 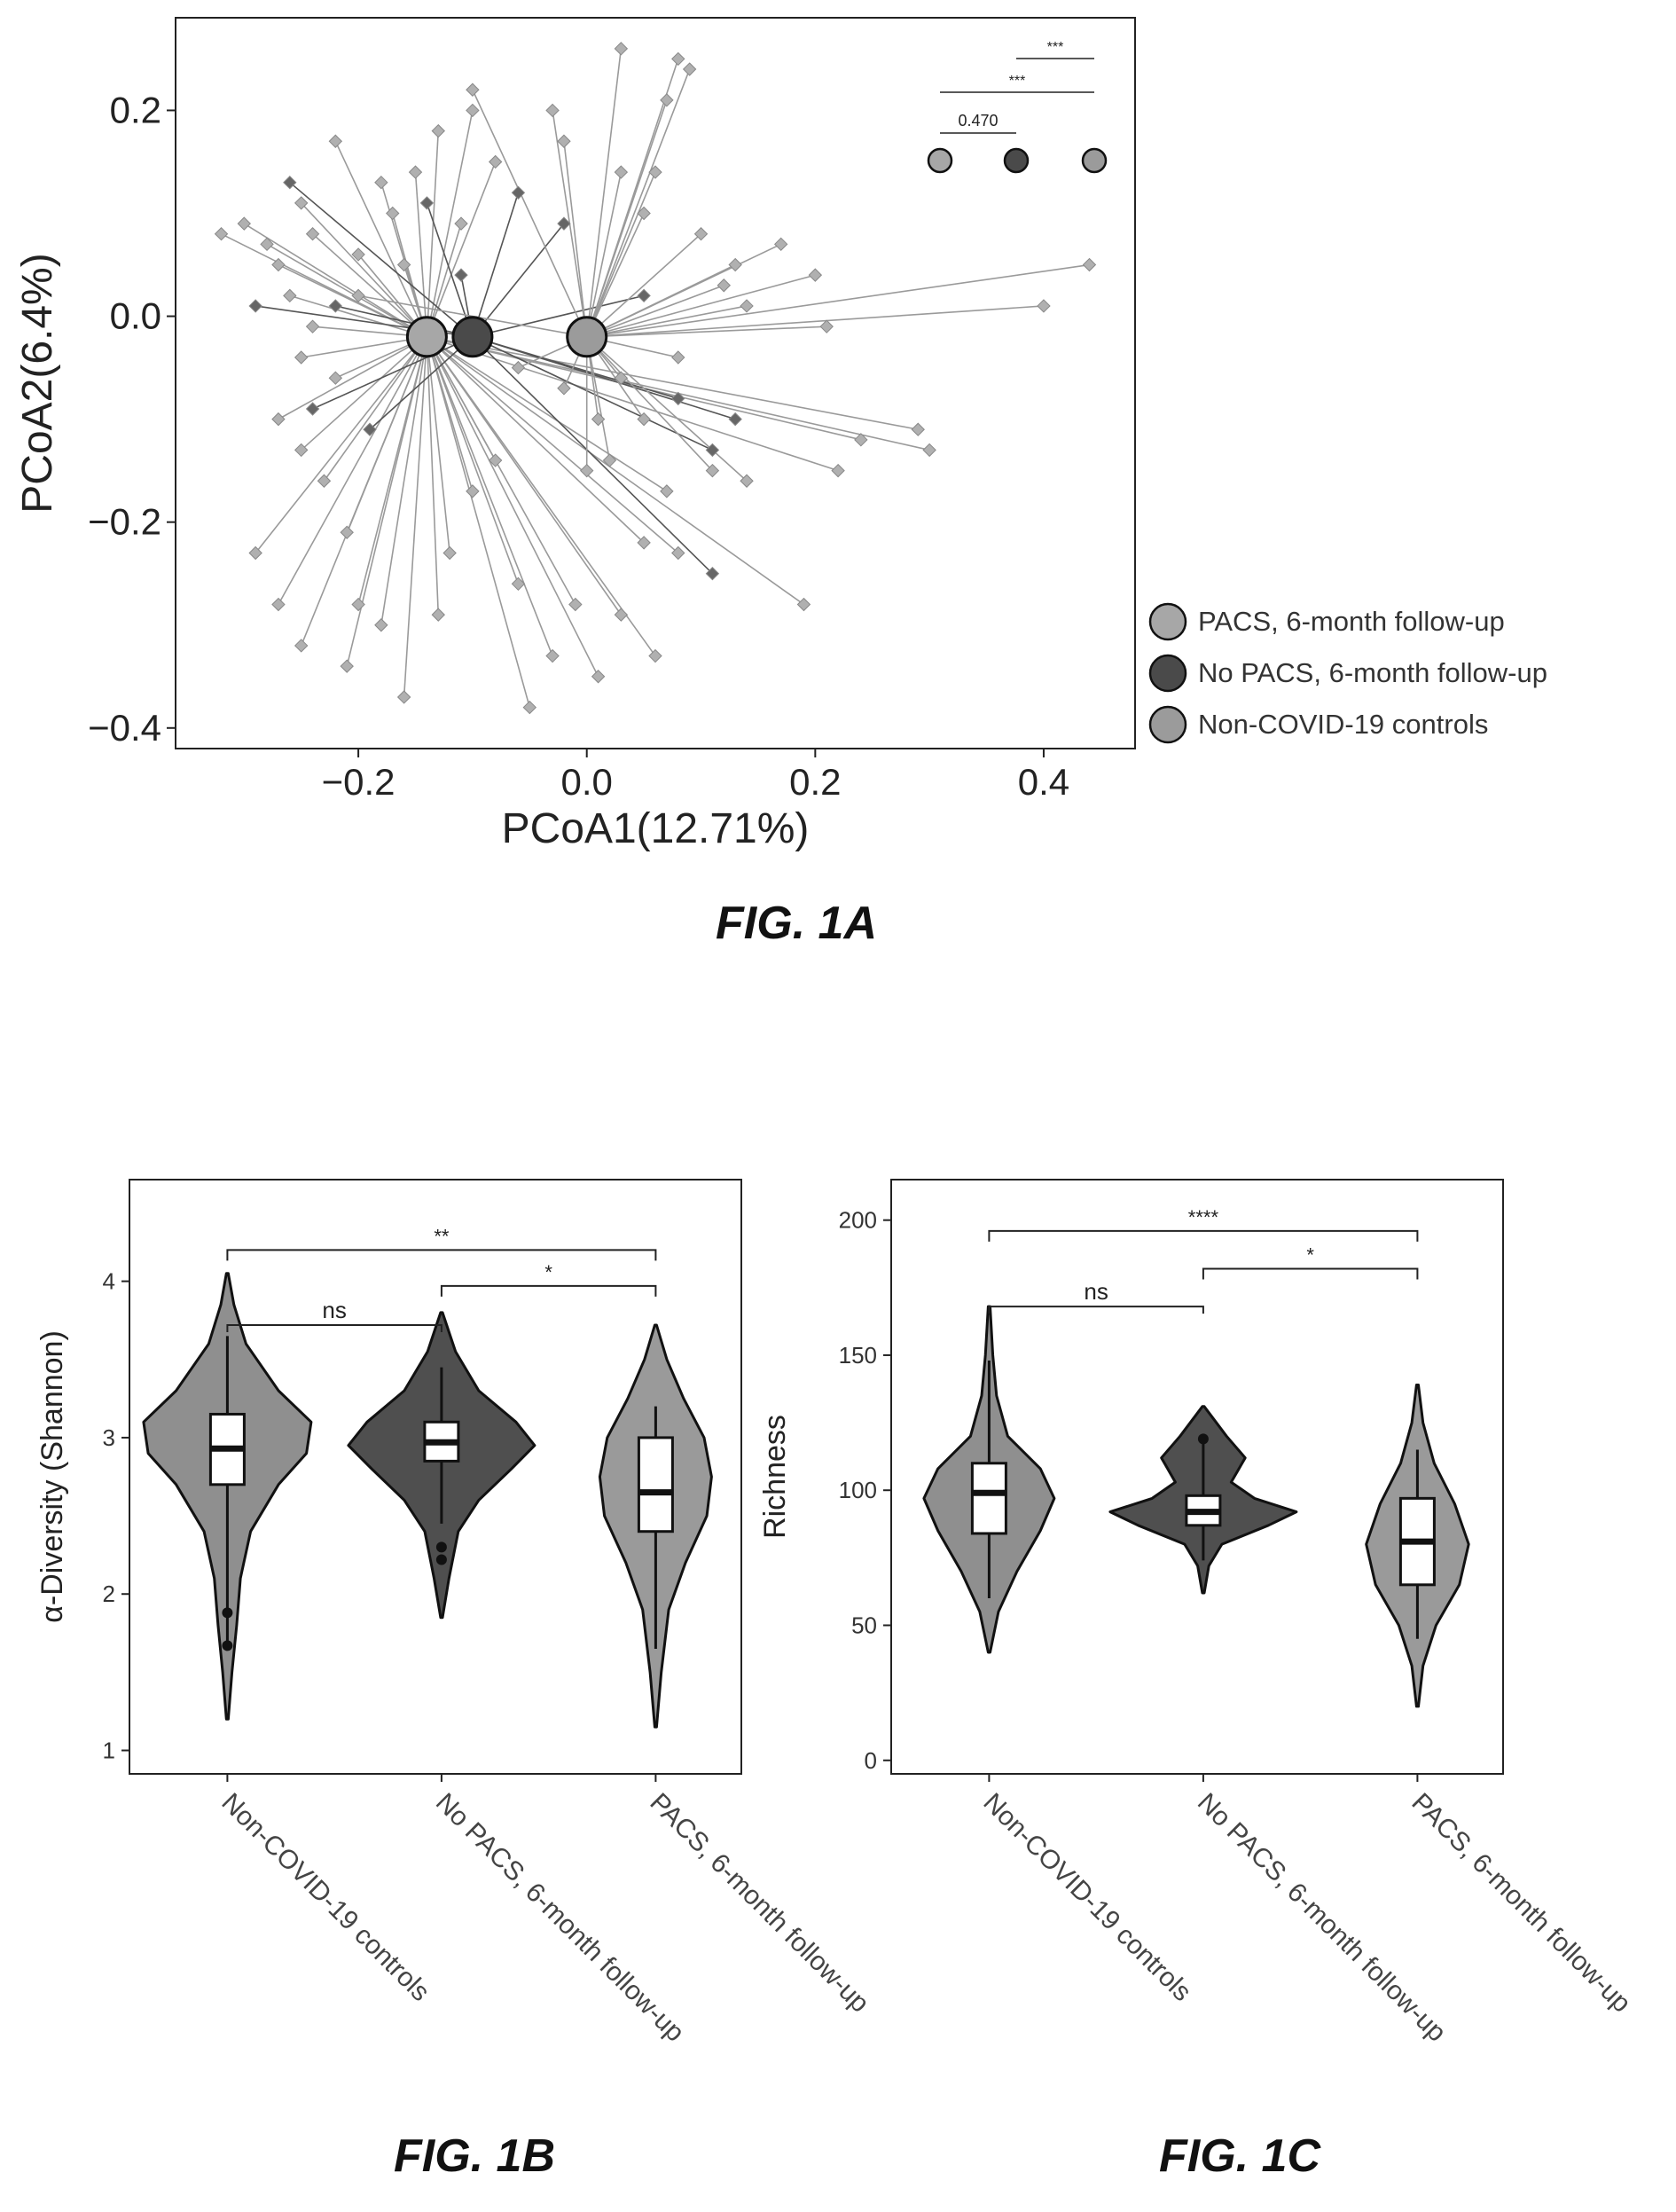 What do you see at coordinates (978, 120) in the screenshot?
I see `fig1a-sig-label-0: 0.470` at bounding box center [978, 120].